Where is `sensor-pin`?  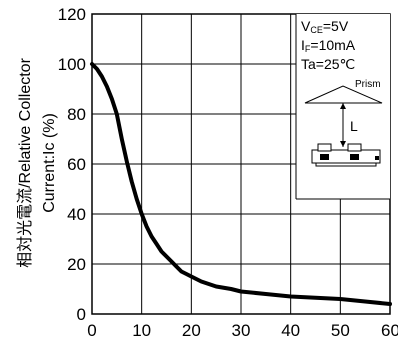 sensor-pin is located at coordinates (377, 158).